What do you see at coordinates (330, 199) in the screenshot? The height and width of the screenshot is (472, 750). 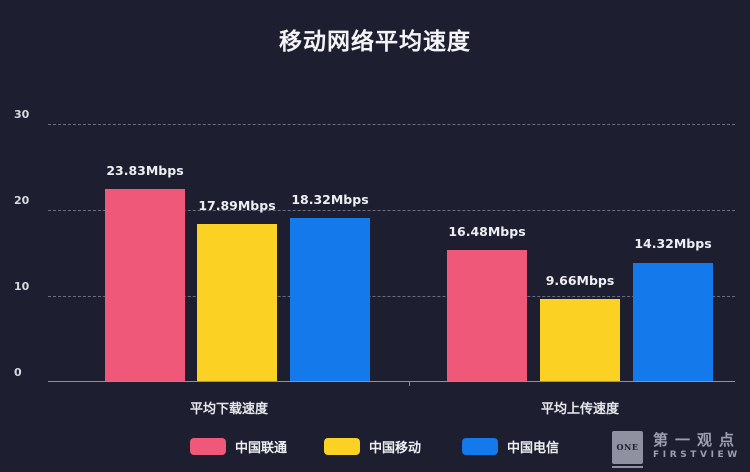 I see `bar-label-telecom-download: 18.32Mbps` at bounding box center [330, 199].